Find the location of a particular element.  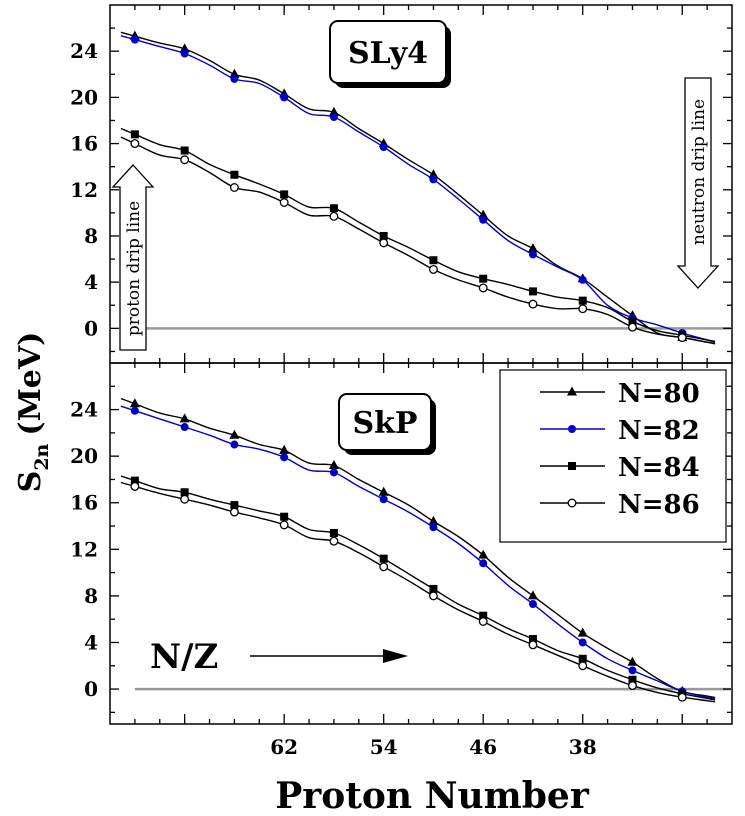

legend-label: N=82 is located at coordinates (659, 431).